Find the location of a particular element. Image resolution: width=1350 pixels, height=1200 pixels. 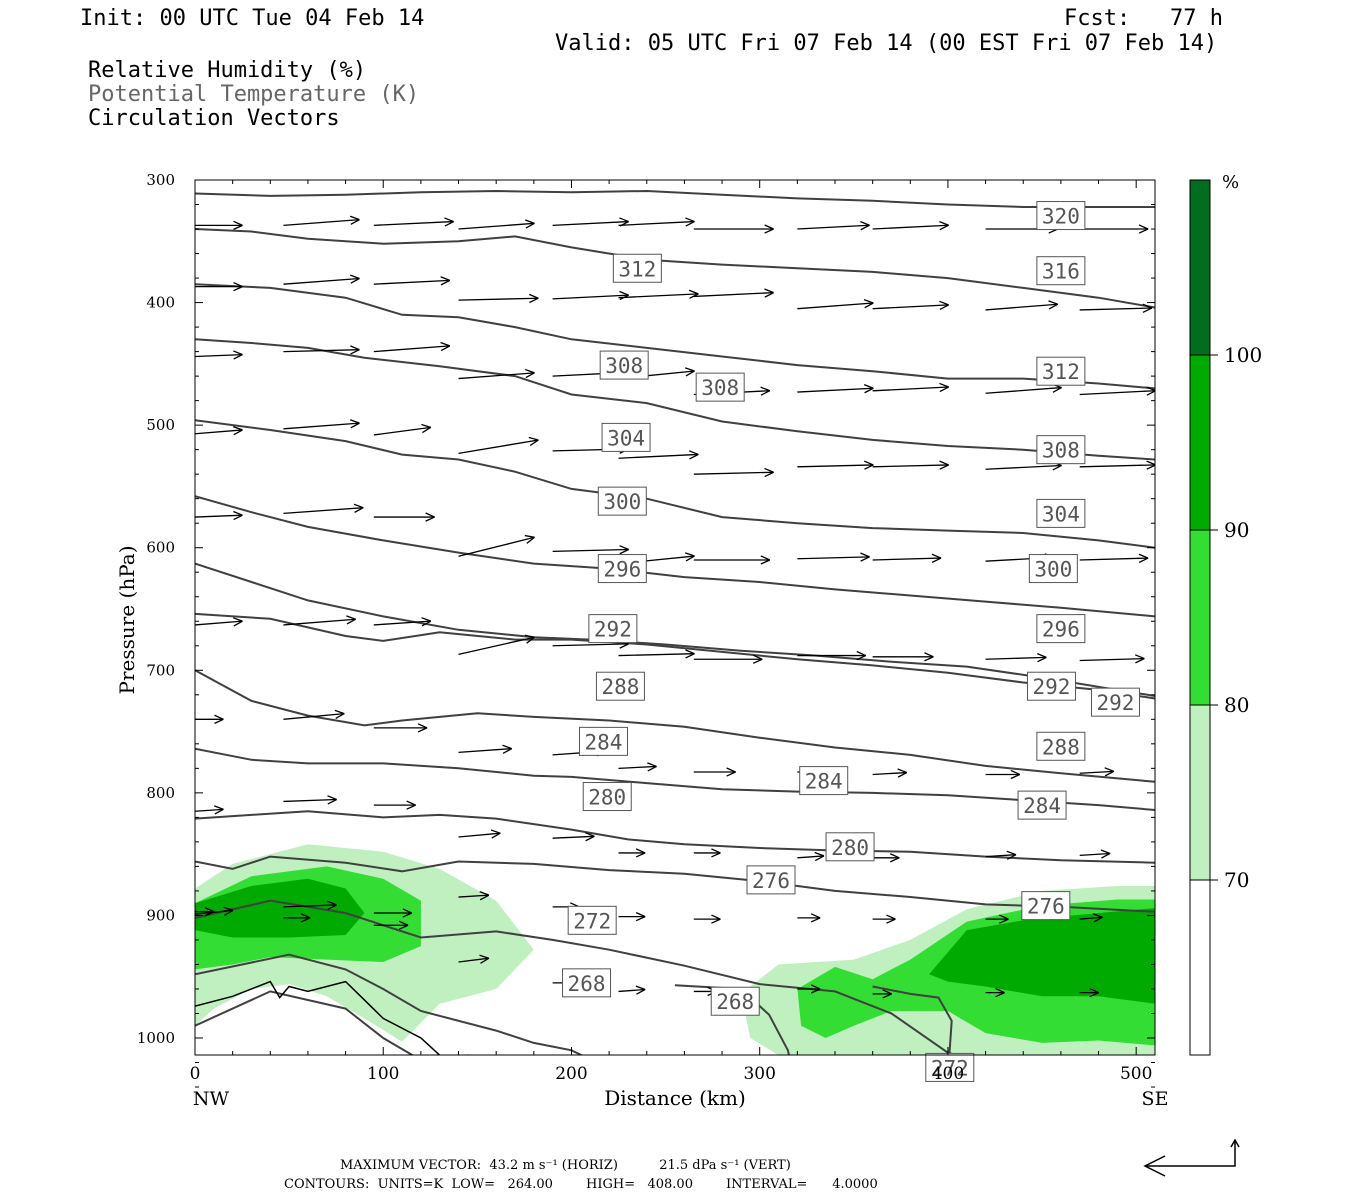

y-tick-label: 1000 is located at coordinates (156, 1038).